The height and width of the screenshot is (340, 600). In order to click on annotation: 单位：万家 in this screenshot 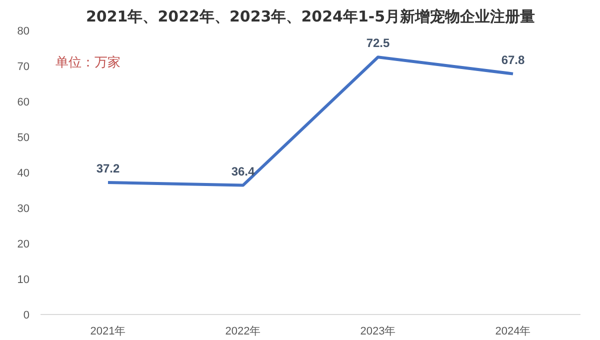, I will do `click(88, 62)`.